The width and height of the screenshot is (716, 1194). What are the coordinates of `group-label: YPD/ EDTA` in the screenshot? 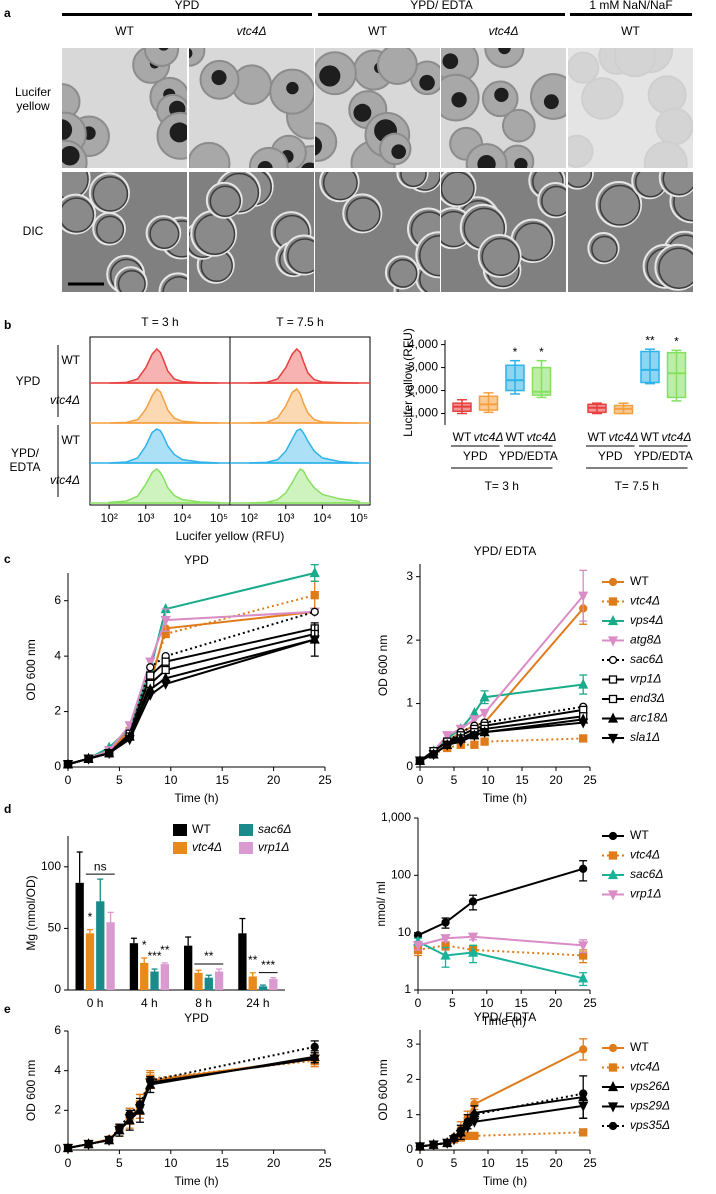 It's located at (25, 460).